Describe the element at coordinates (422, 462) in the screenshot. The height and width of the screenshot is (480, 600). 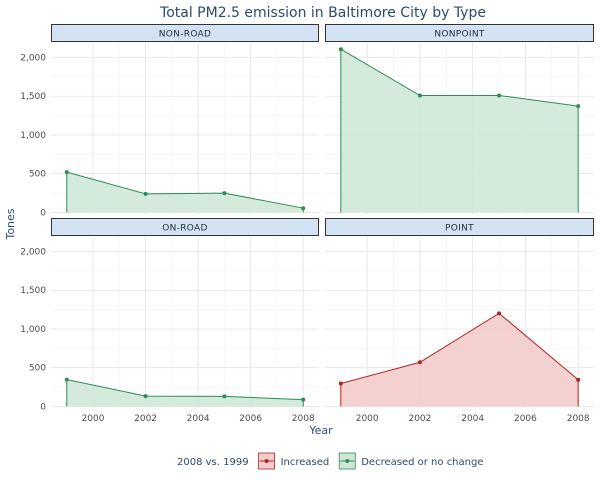
I see `legend-label: Decreased or no change` at that location.